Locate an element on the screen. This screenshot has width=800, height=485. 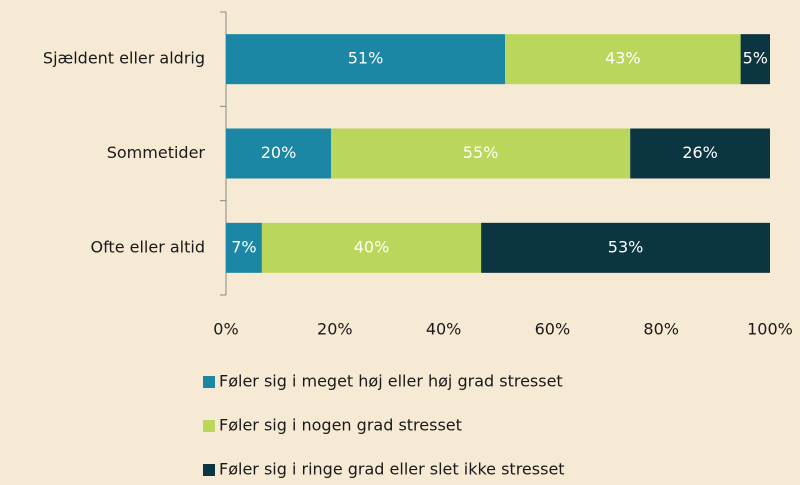
x-tick-label: 0% is located at coordinates (225, 329).